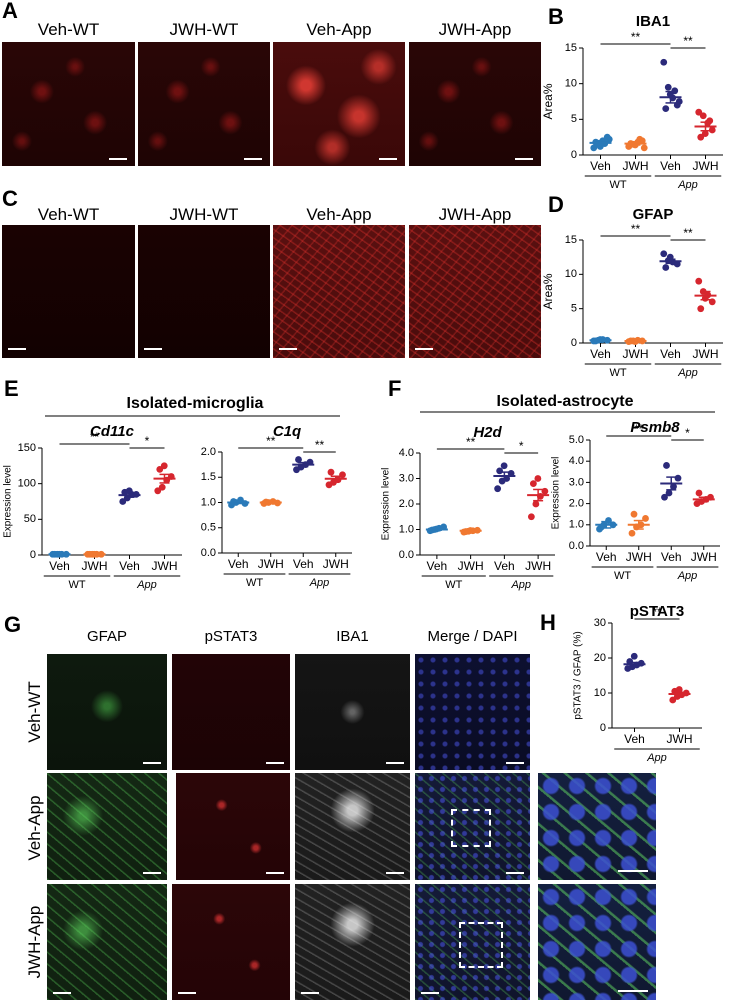  I want to click on panel-letter: E, so click(11, 388).